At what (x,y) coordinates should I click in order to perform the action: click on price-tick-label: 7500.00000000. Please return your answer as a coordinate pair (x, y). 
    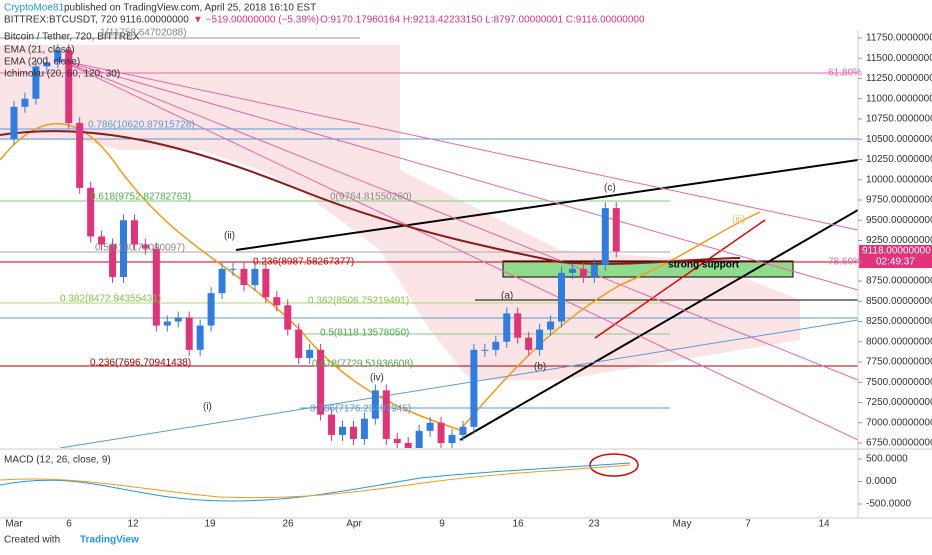
    Looking at the image, I should click on (899, 382).